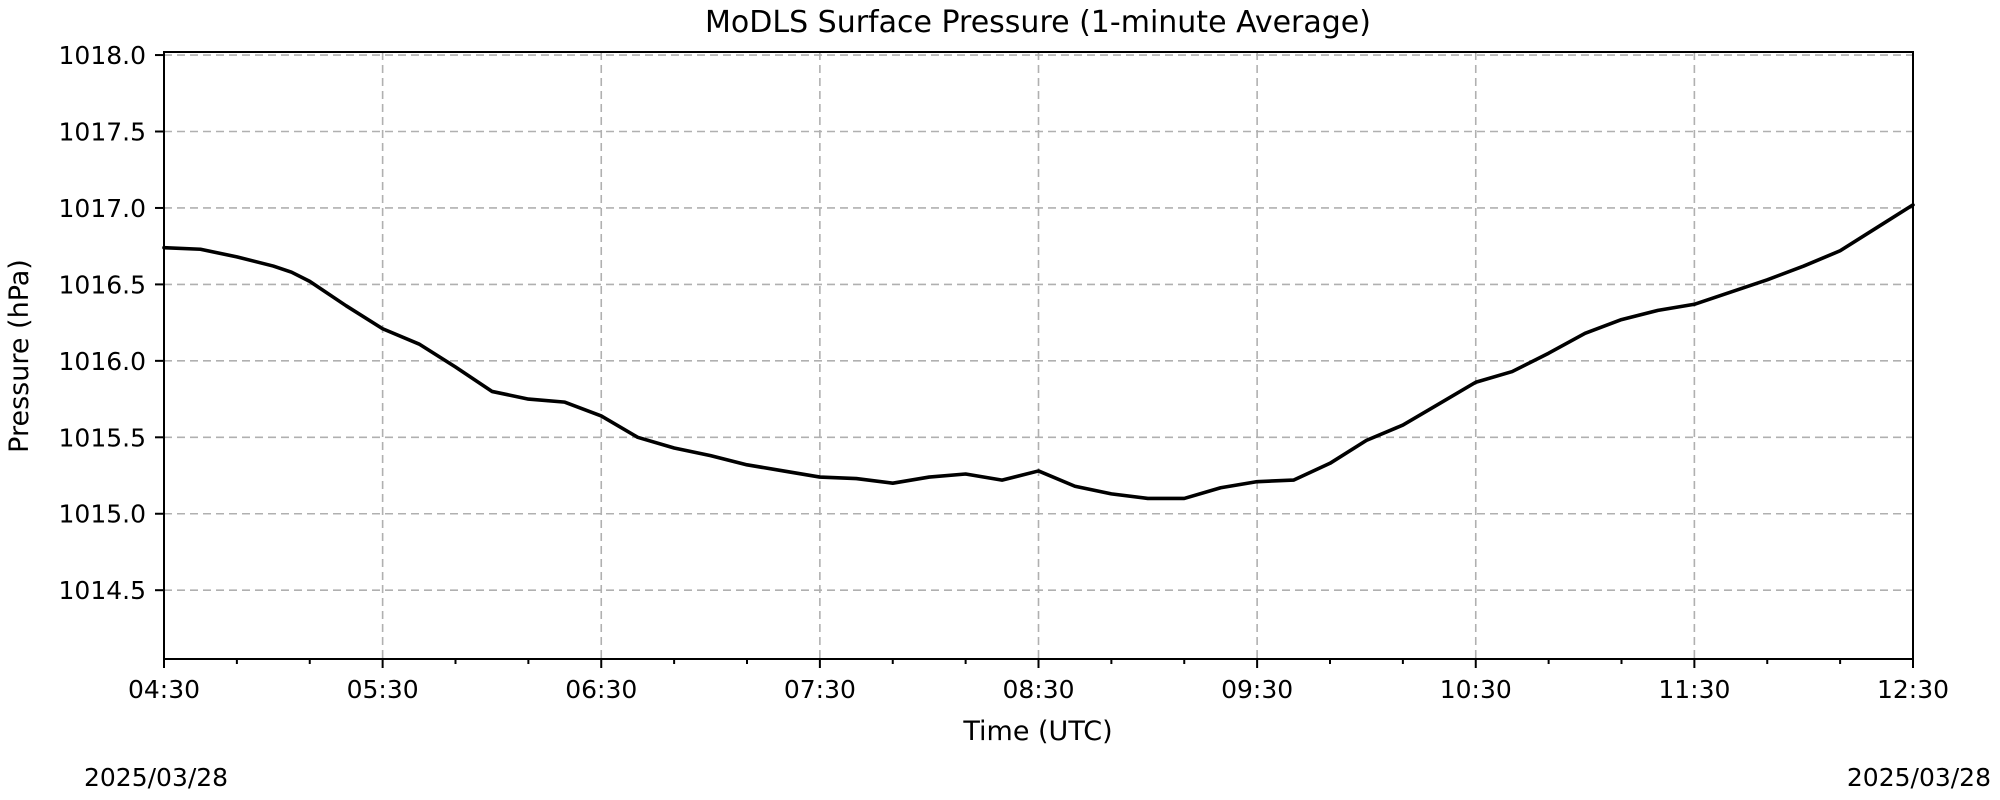  What do you see at coordinates (601, 689) in the screenshot?
I see `x-tick-label: 06:30` at bounding box center [601, 689].